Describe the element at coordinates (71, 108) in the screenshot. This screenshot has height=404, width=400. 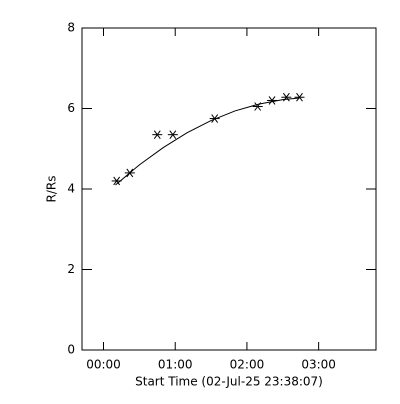
I see `y-tick-label: 6` at that location.